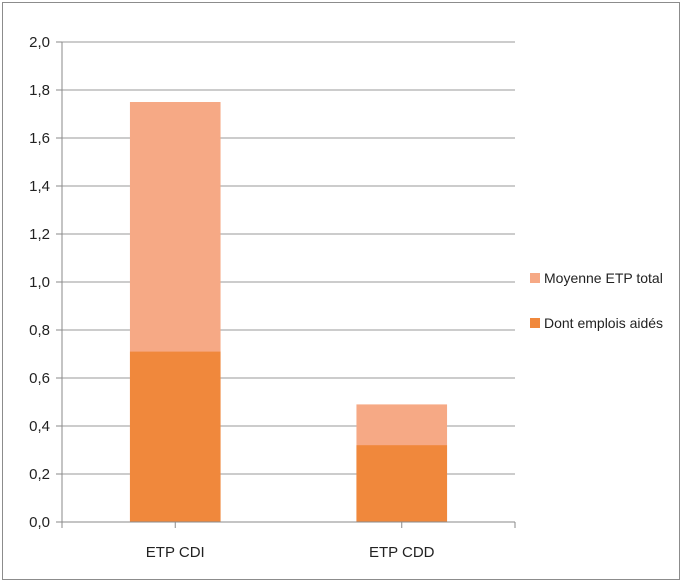 This screenshot has height=584, width=684. I want to click on legend-label-total: Moyenne ETP total, so click(603, 278).